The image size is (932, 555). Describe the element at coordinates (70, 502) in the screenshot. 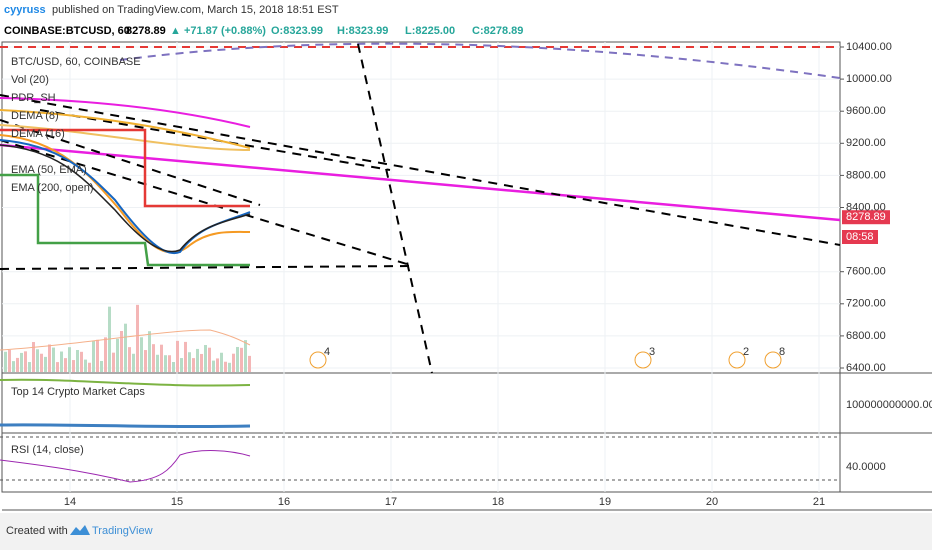

I see `x-tick-label: 14` at that location.